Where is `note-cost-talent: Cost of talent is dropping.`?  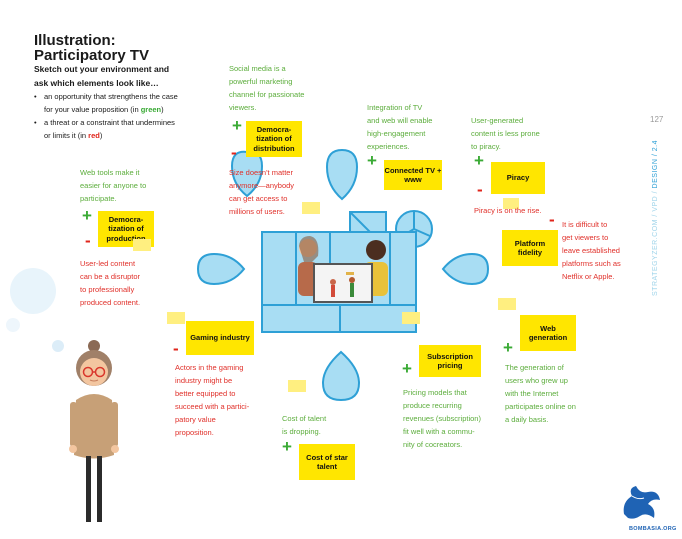 note-cost-talent: Cost of talent is dropping. is located at coordinates (304, 425).